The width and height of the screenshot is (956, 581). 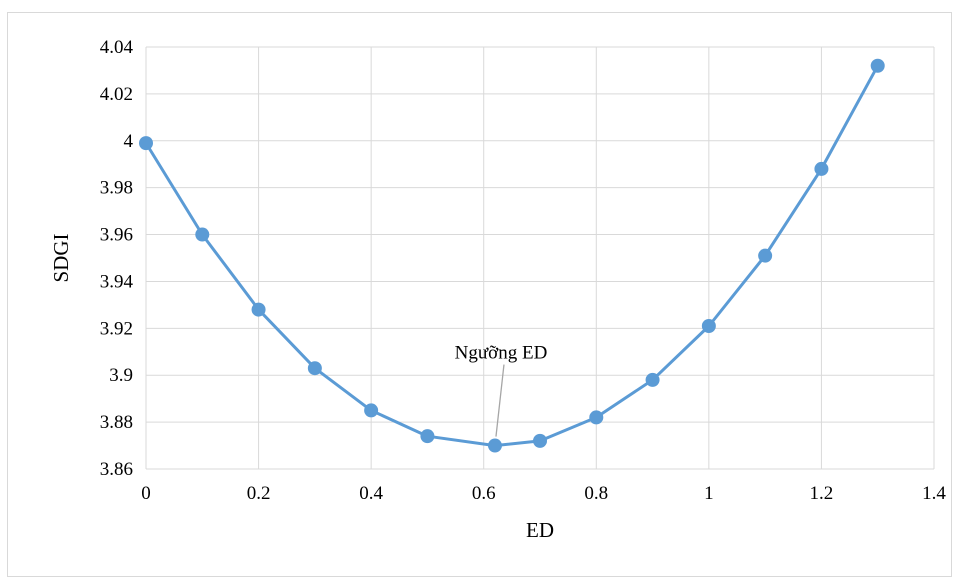 I want to click on x-axis-tick-labels: 0 0.2 0.4 0.6 0.8 1 1.2 1.4, so click(x=543, y=493).